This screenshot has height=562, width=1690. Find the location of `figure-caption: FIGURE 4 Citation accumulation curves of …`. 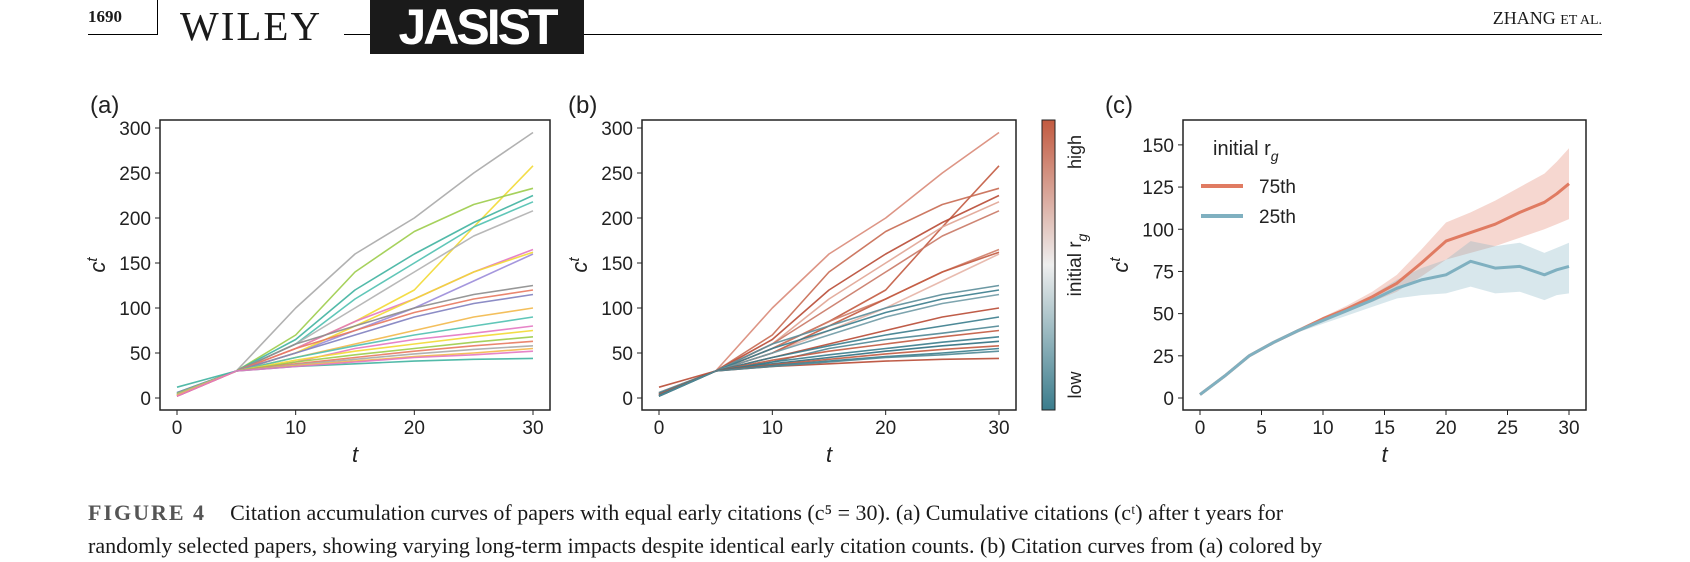

figure-caption: FIGURE 4 Citation accumulation curves of … is located at coordinates (848, 529).